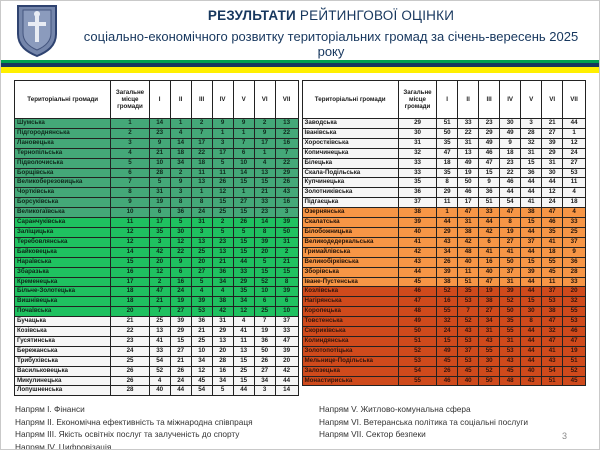 The width and height of the screenshot is (600, 450). Describe the element at coordinates (62, 381) in the screenshot. I see `community-name-cell: Микулинецька` at that location.